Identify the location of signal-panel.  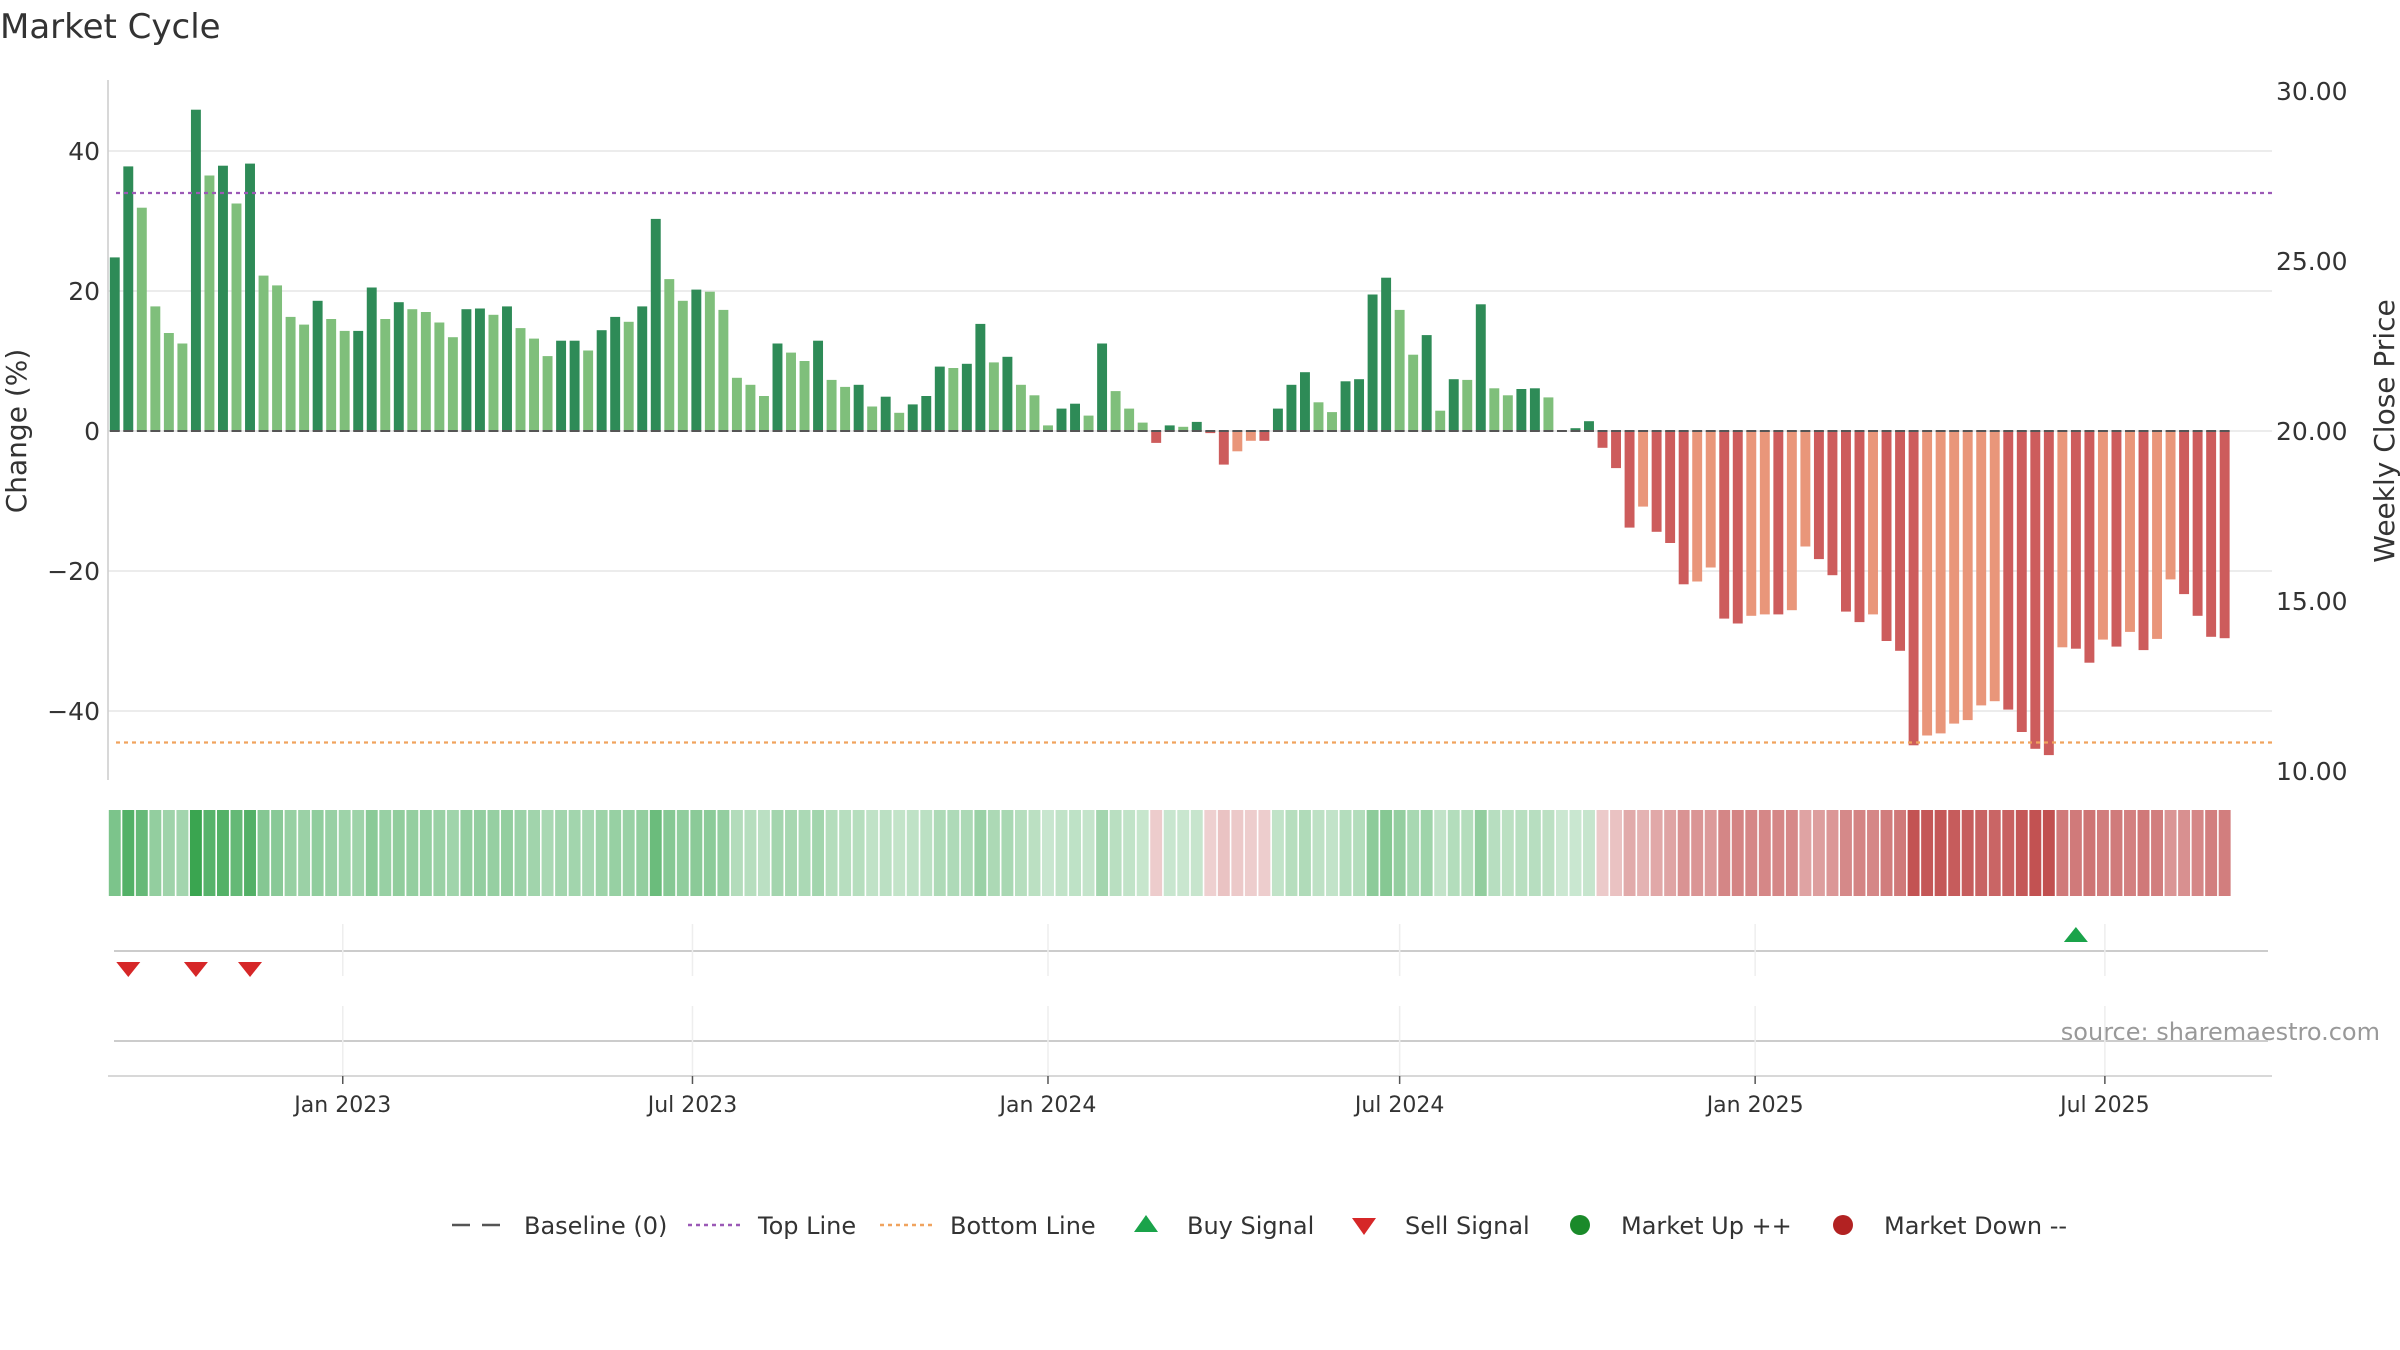
(1191, 1000).